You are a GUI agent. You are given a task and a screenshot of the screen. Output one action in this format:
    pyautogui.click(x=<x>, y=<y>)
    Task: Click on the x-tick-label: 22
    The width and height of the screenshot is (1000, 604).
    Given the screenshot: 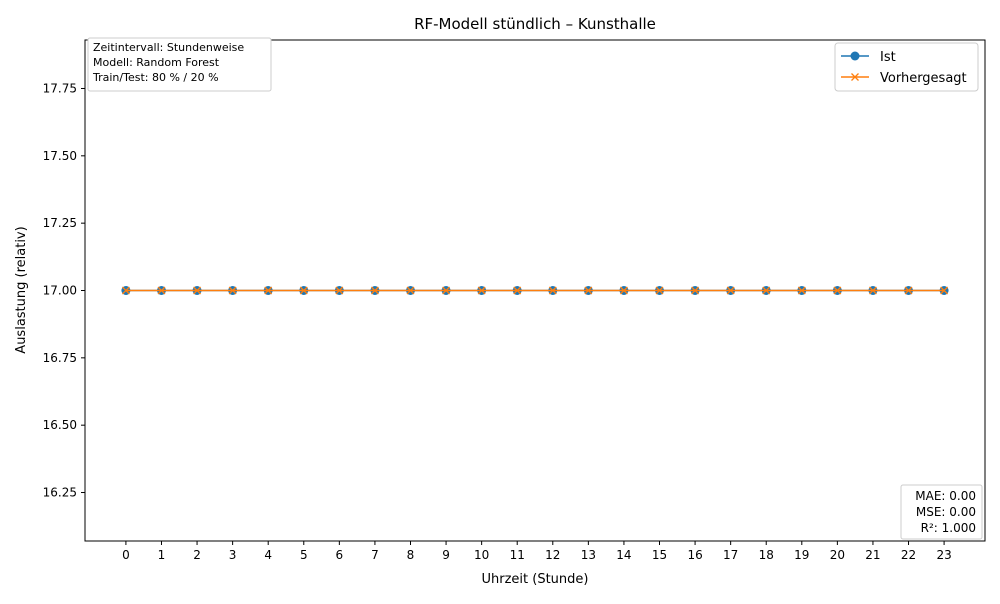 What is the action you would take?
    pyautogui.click(x=908, y=555)
    